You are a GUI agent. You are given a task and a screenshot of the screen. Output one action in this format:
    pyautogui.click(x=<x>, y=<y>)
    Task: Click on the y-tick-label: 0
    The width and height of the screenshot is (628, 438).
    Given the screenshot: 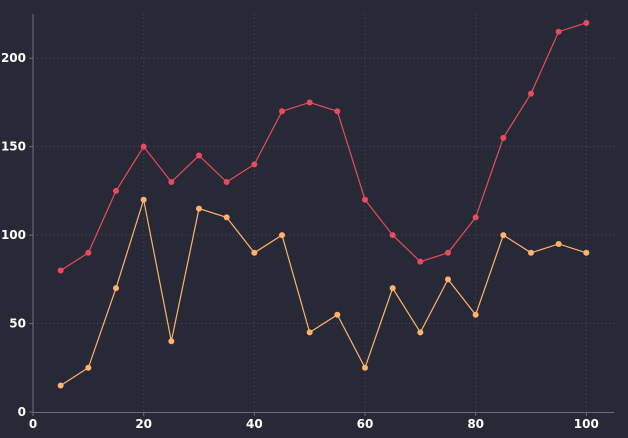 What is the action you would take?
    pyautogui.click(x=22, y=412)
    